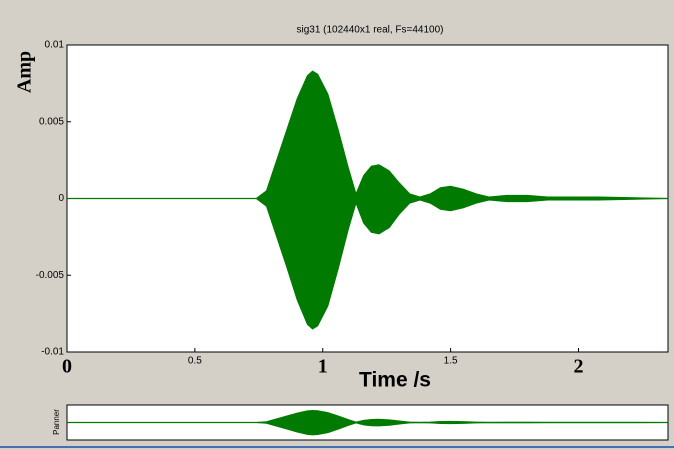  Describe the element at coordinates (52, 352) in the screenshot. I see `y-tick-label: -0.01` at that location.